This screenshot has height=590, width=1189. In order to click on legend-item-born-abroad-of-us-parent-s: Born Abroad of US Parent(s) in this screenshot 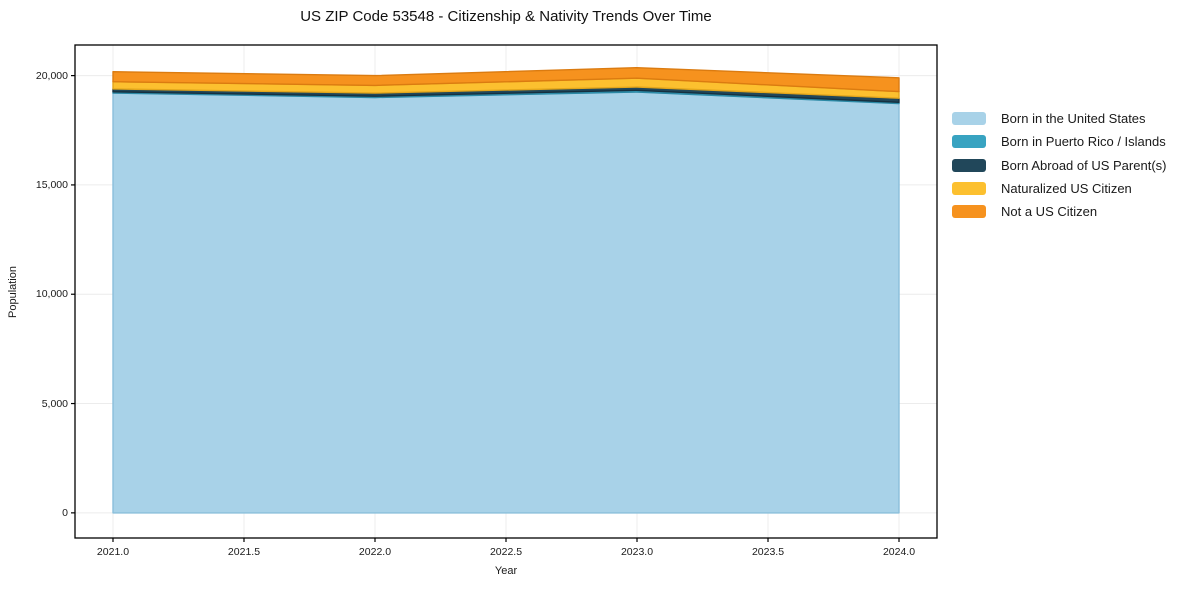, I will do `click(1059, 165)`.